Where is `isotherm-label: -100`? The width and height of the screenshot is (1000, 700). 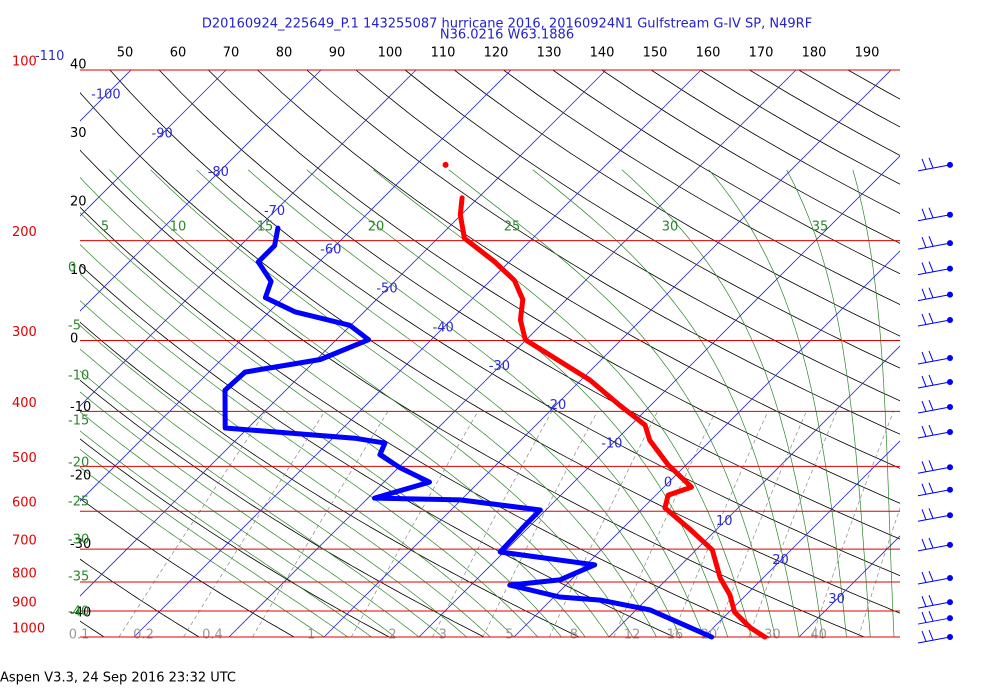
isotherm-label: -100 is located at coordinates (106, 95).